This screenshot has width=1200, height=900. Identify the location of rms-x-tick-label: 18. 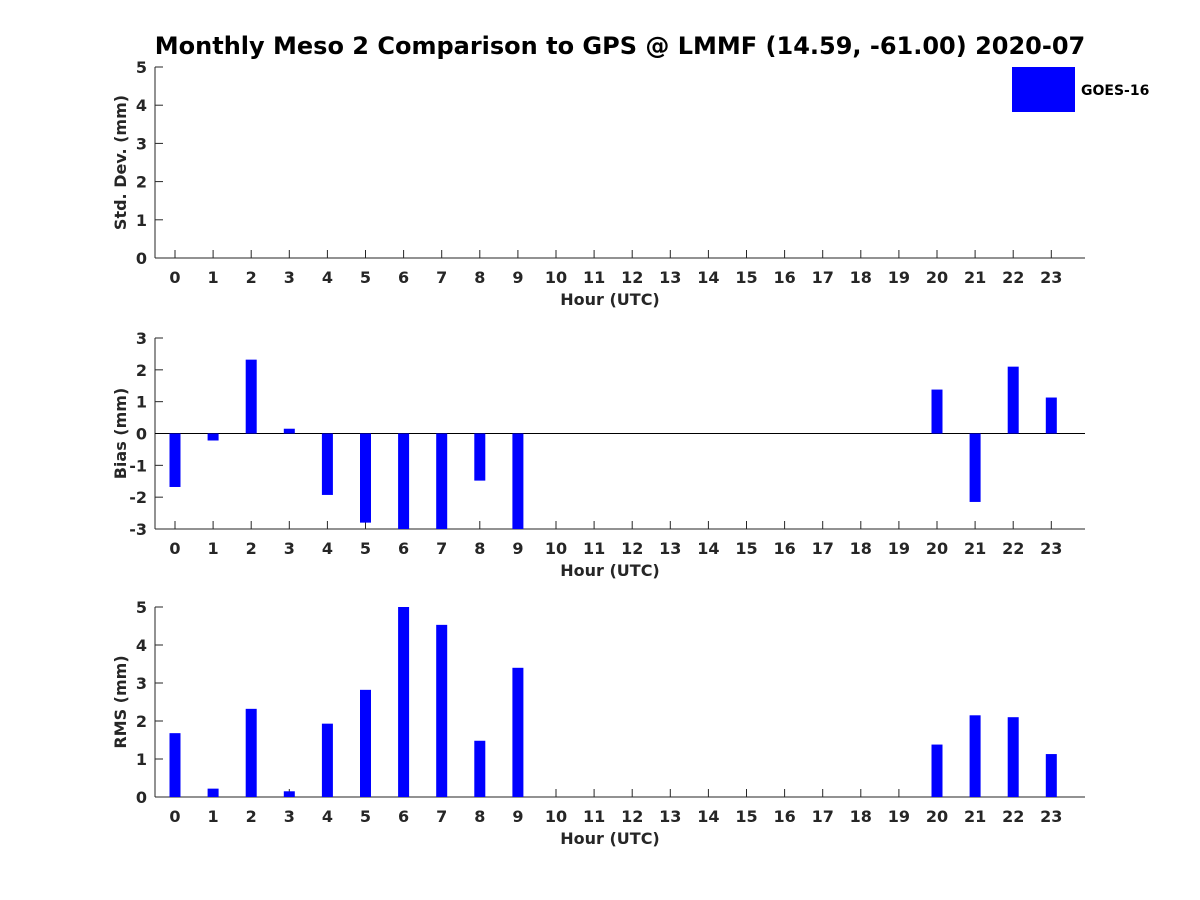
(861, 816).